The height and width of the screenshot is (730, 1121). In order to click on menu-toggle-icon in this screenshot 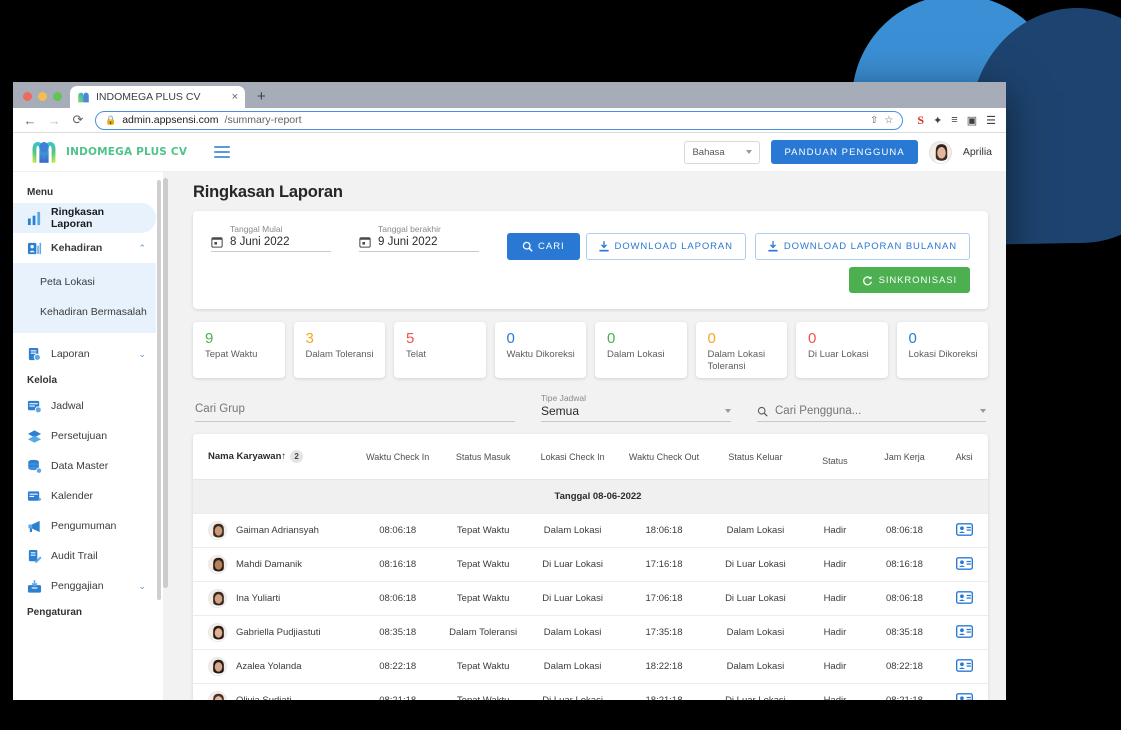, I will do `click(222, 152)`.